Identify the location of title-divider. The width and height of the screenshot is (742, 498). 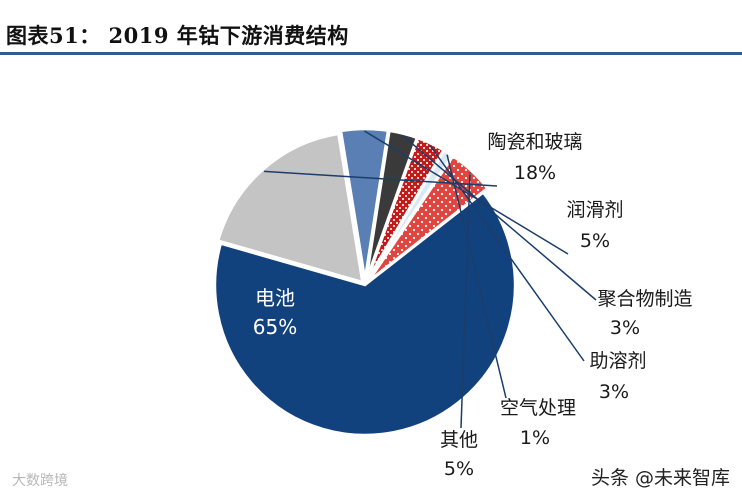
(371, 53).